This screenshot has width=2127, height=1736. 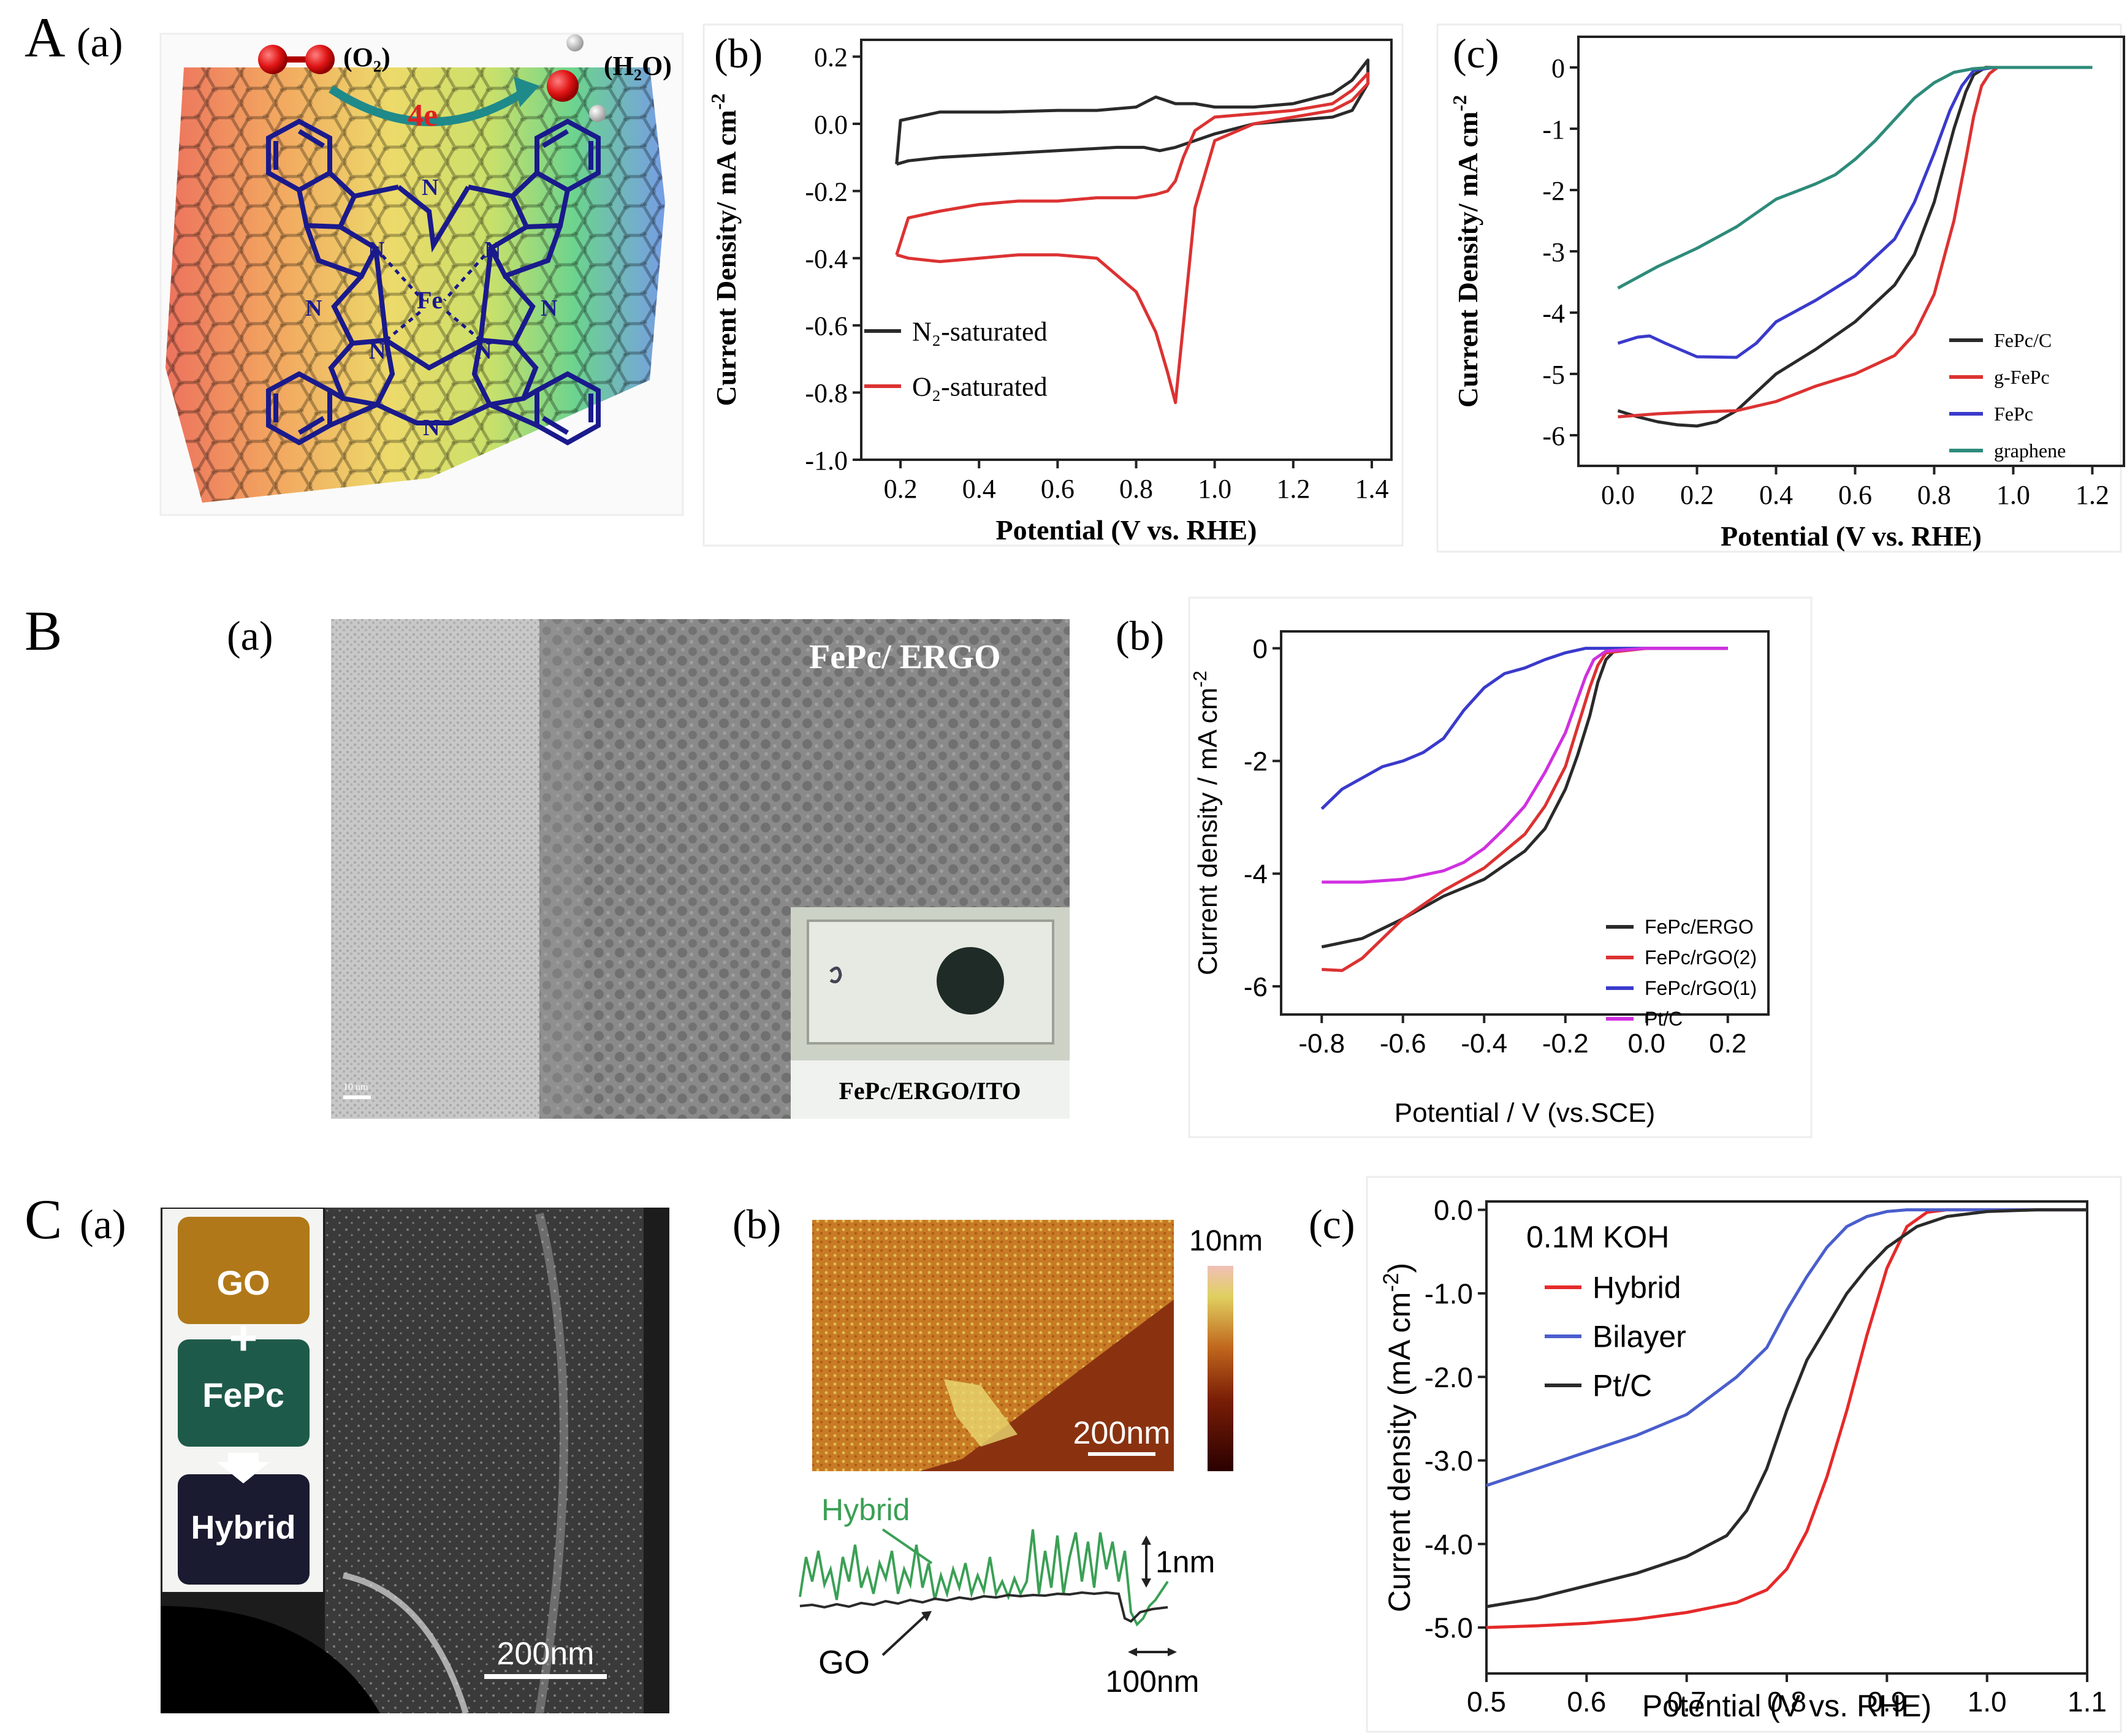 I want to click on c-c-panel-label: (c), so click(x=1332, y=1224).